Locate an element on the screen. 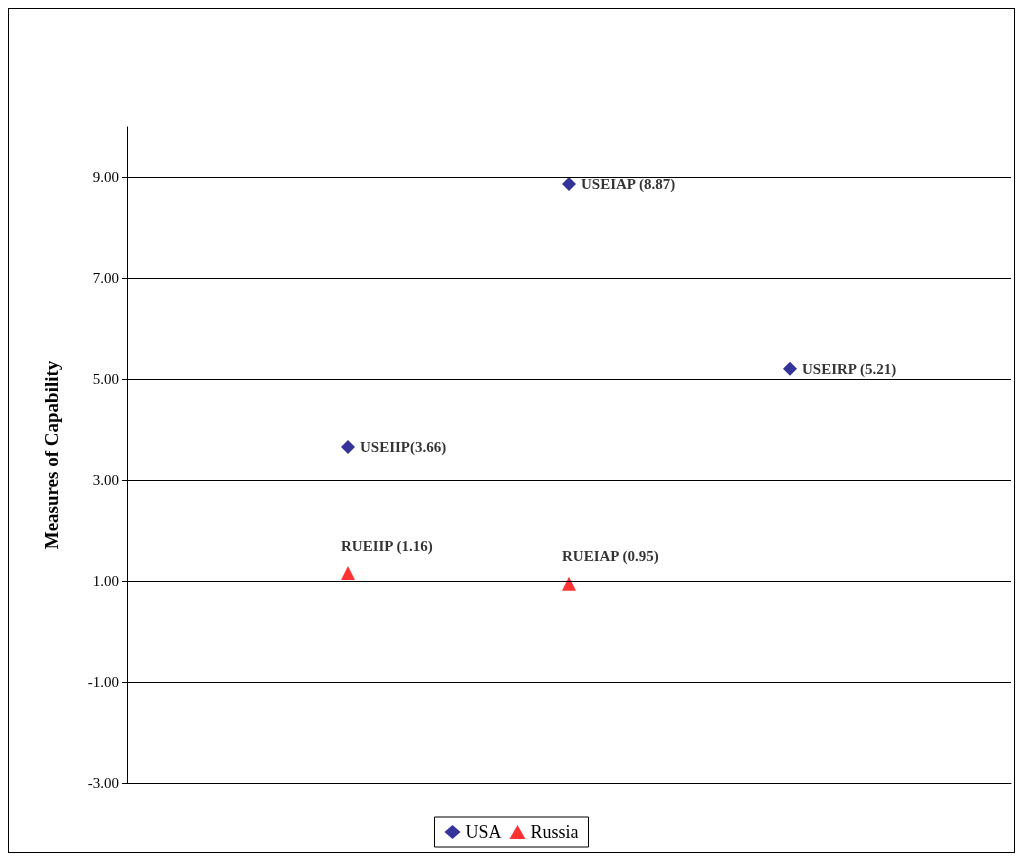  y-tick-label: 3.00 is located at coordinates (105, 480).